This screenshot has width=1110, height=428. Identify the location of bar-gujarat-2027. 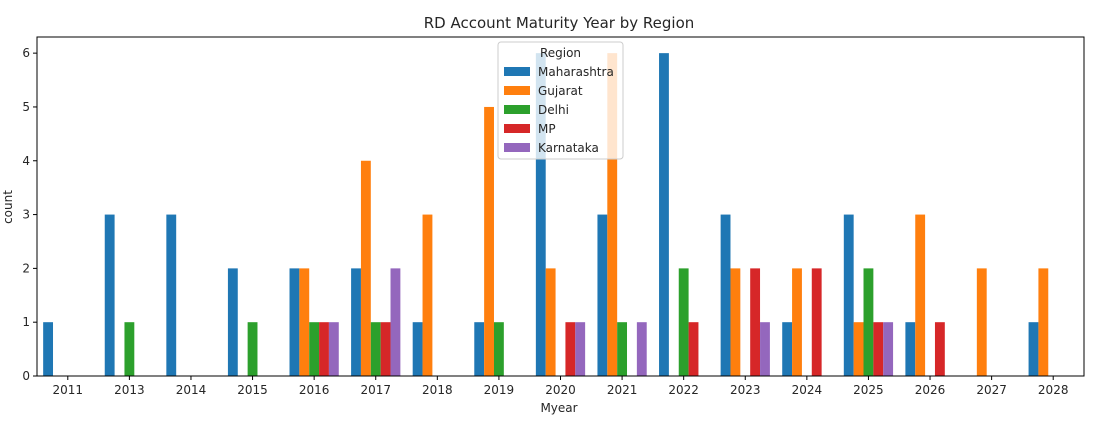
(981, 322).